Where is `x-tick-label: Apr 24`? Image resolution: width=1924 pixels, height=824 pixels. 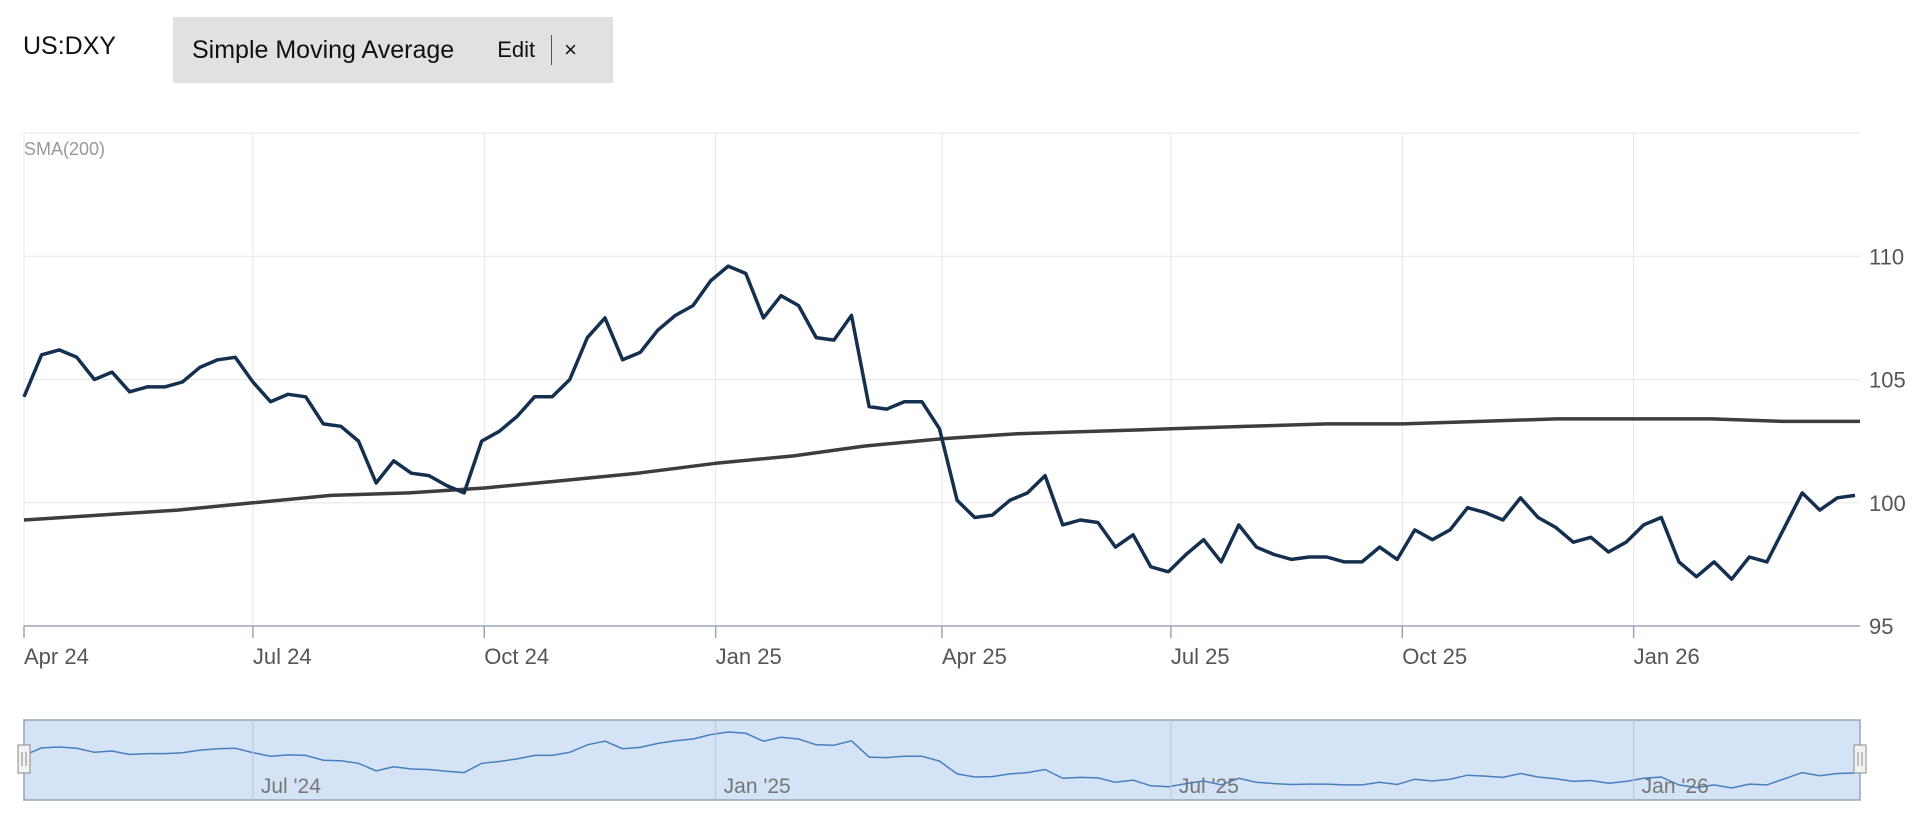 x-tick-label: Apr 24 is located at coordinates (56, 656).